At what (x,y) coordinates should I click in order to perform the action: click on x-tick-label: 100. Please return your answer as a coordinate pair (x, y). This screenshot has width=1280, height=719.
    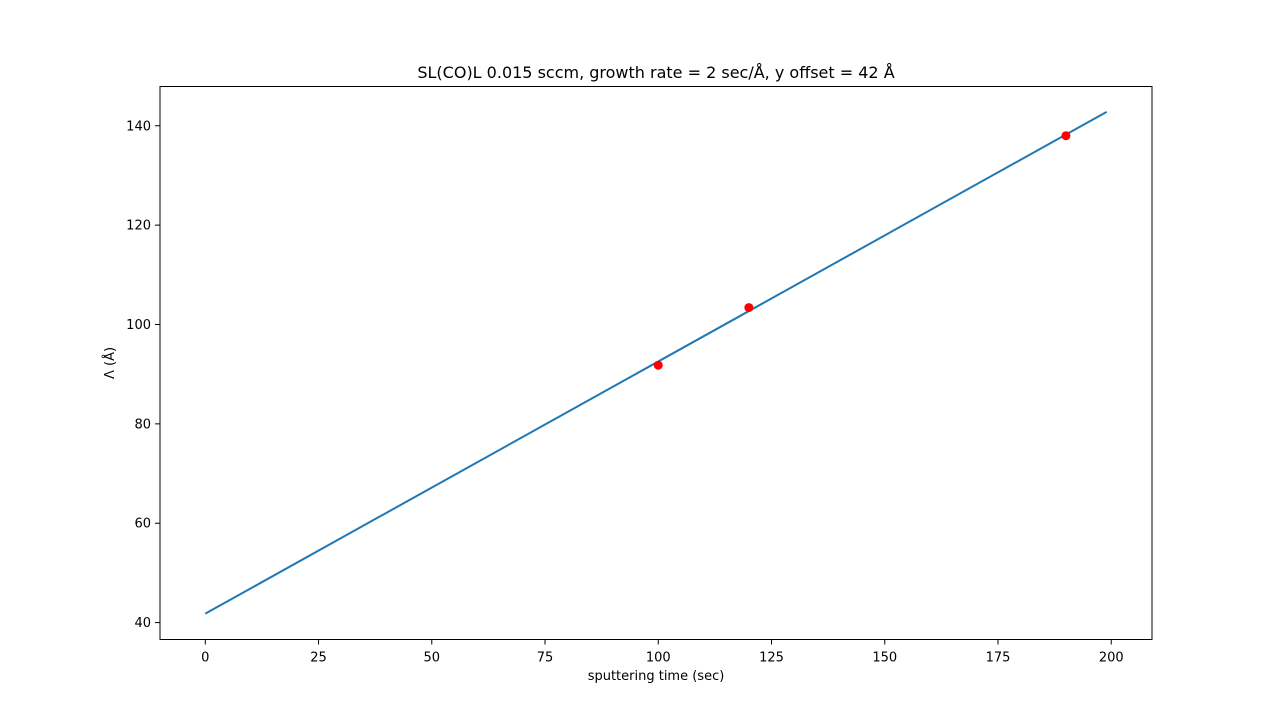
    Looking at the image, I should click on (658, 658).